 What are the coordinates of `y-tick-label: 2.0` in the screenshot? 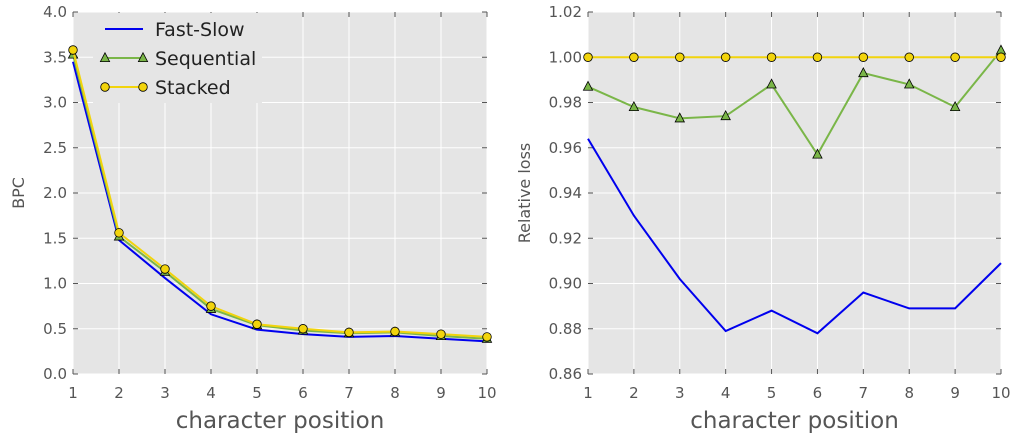 It's located at (55, 193).